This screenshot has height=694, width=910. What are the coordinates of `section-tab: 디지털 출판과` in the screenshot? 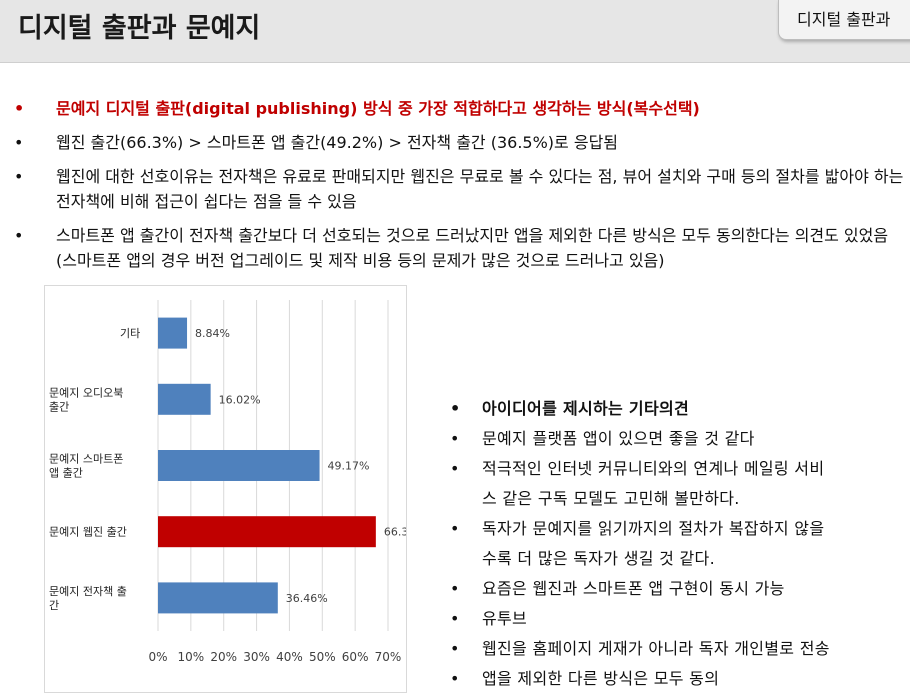 It's located at (844, 20).